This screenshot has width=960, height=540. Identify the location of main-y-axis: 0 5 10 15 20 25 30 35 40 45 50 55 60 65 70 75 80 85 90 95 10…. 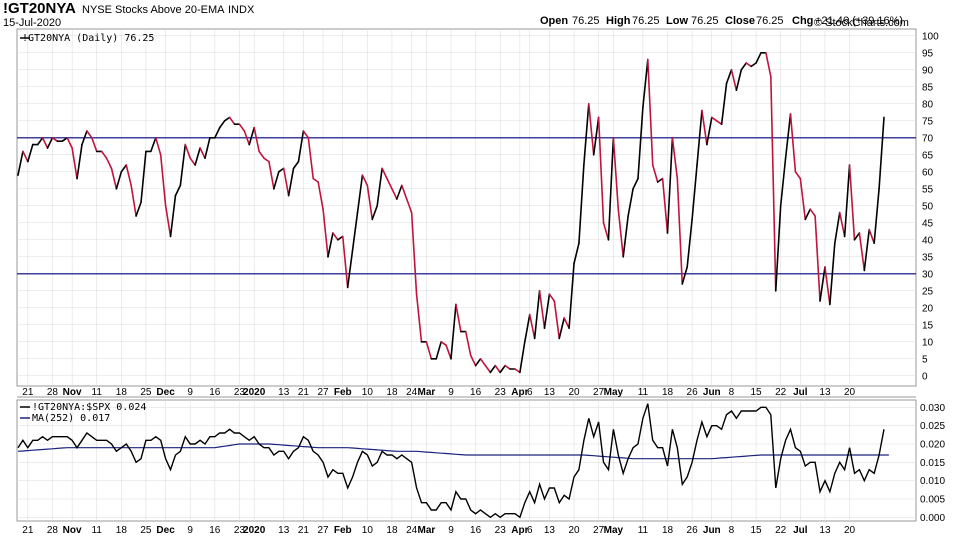
(930, 206).